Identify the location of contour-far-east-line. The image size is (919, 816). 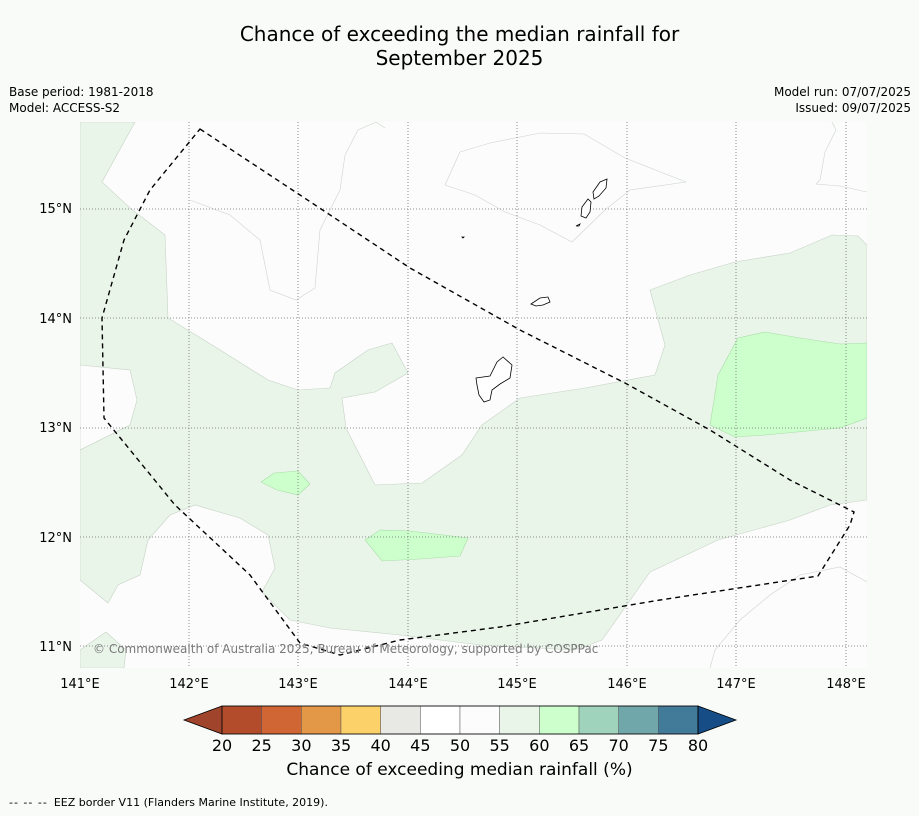
(841, 157).